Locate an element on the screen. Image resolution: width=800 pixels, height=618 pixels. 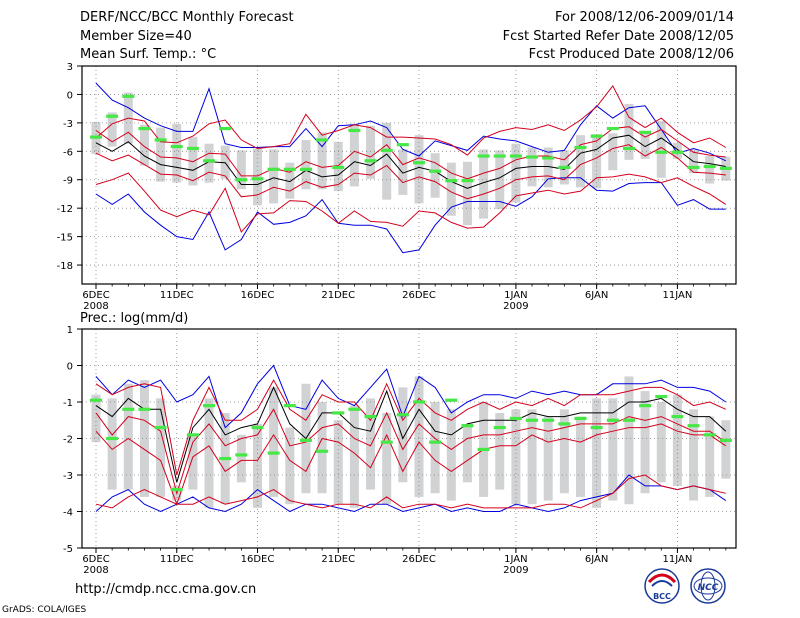
y-tick-label: -9 is located at coordinates (68, 181).